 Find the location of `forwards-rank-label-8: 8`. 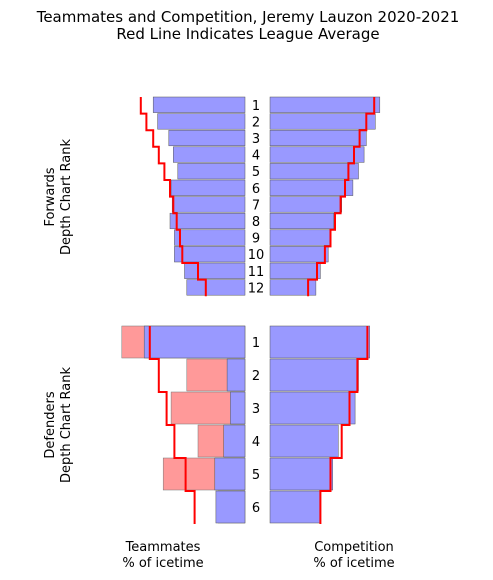

forwards-rank-label-8: 8 is located at coordinates (256, 222).